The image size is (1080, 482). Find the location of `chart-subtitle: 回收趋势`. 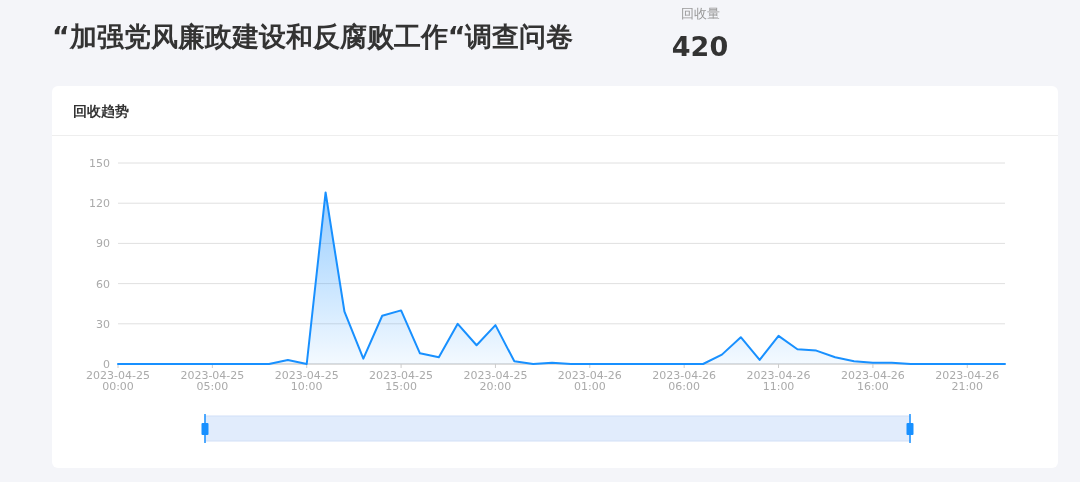

chart-subtitle: 回收趋势 is located at coordinates (101, 111).